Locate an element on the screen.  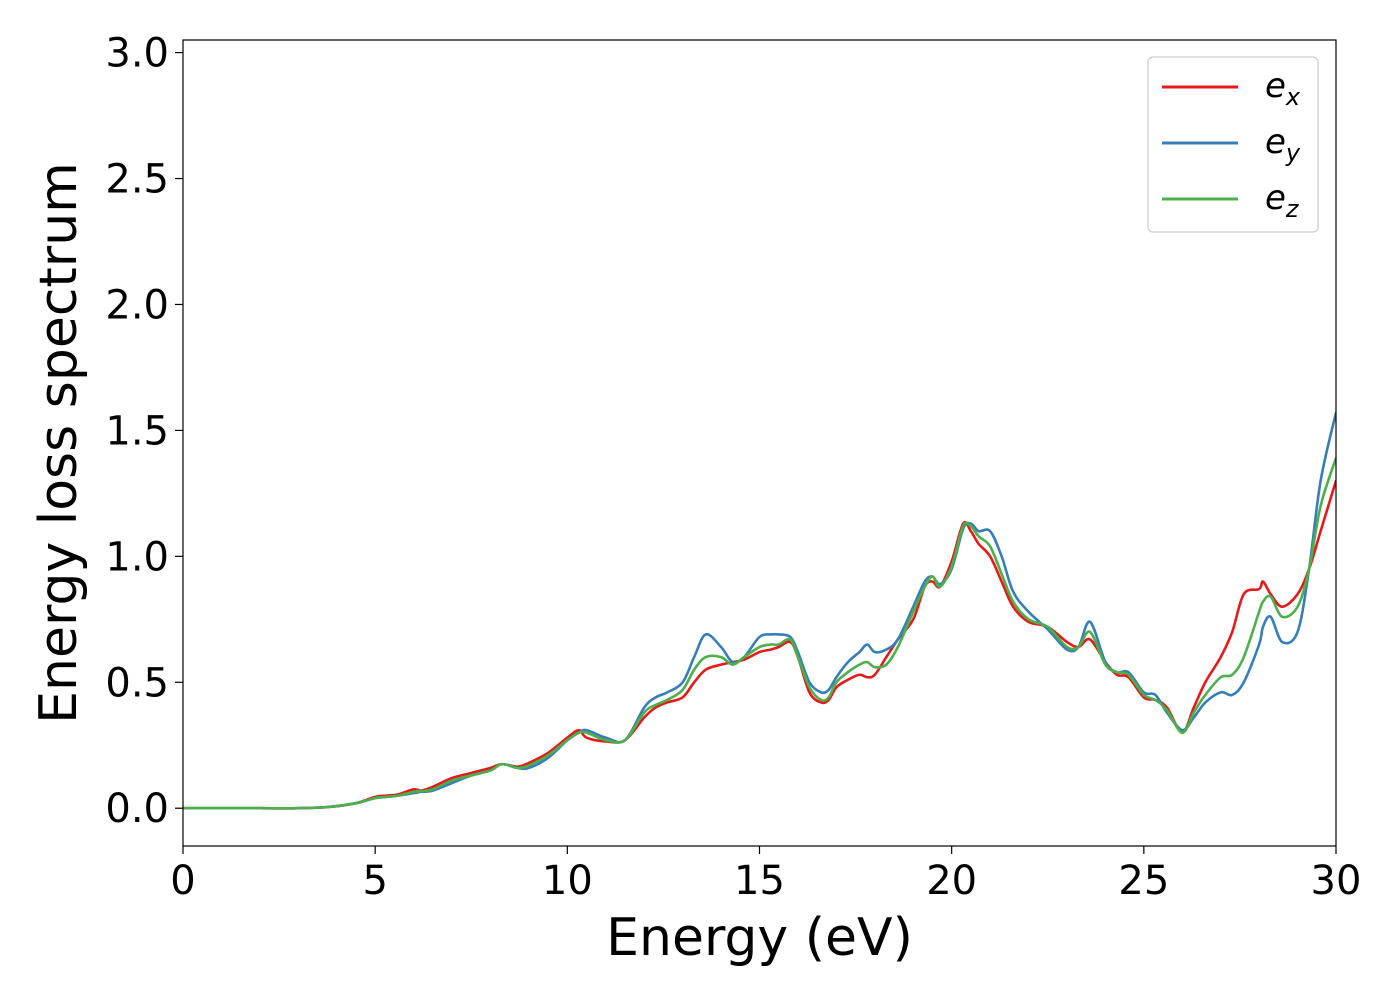
y-tick-label: 1.5 is located at coordinates (137, 431).